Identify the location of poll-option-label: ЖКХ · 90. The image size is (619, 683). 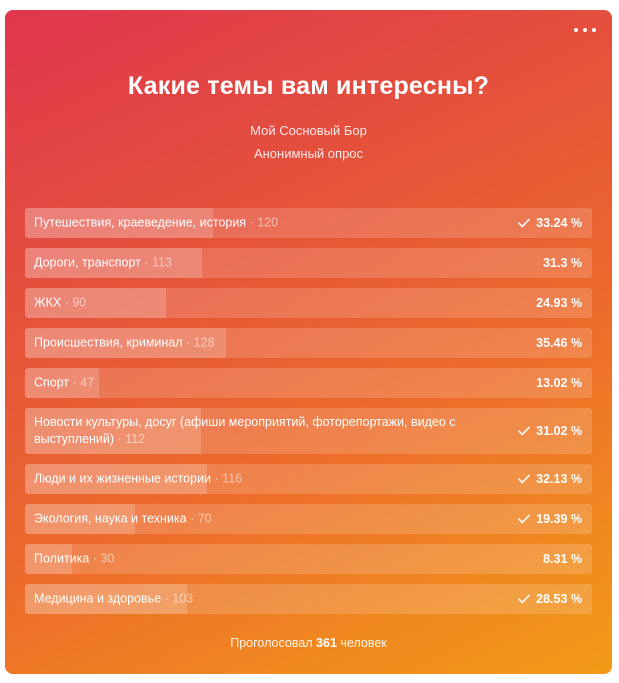
(264, 303).